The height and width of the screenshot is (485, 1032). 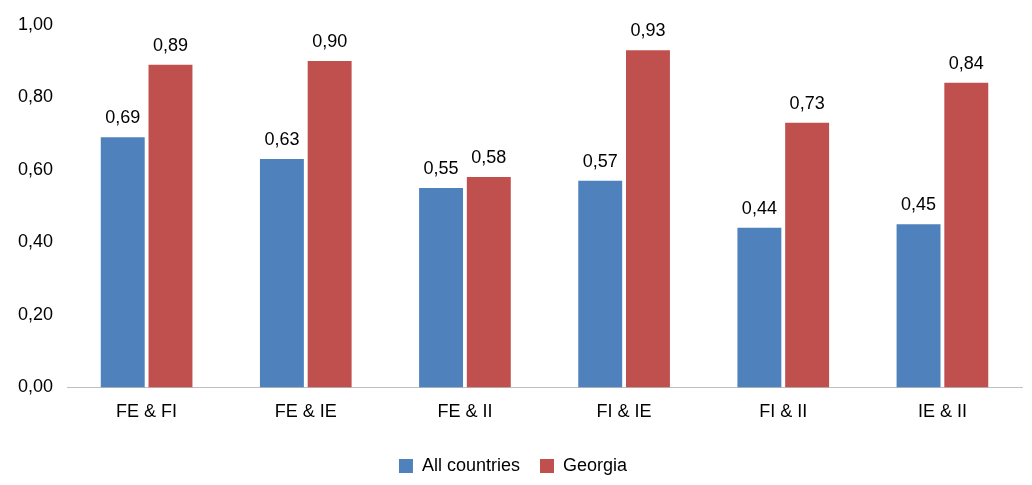 I want to click on data-label: 0,93, so click(x=648, y=30).